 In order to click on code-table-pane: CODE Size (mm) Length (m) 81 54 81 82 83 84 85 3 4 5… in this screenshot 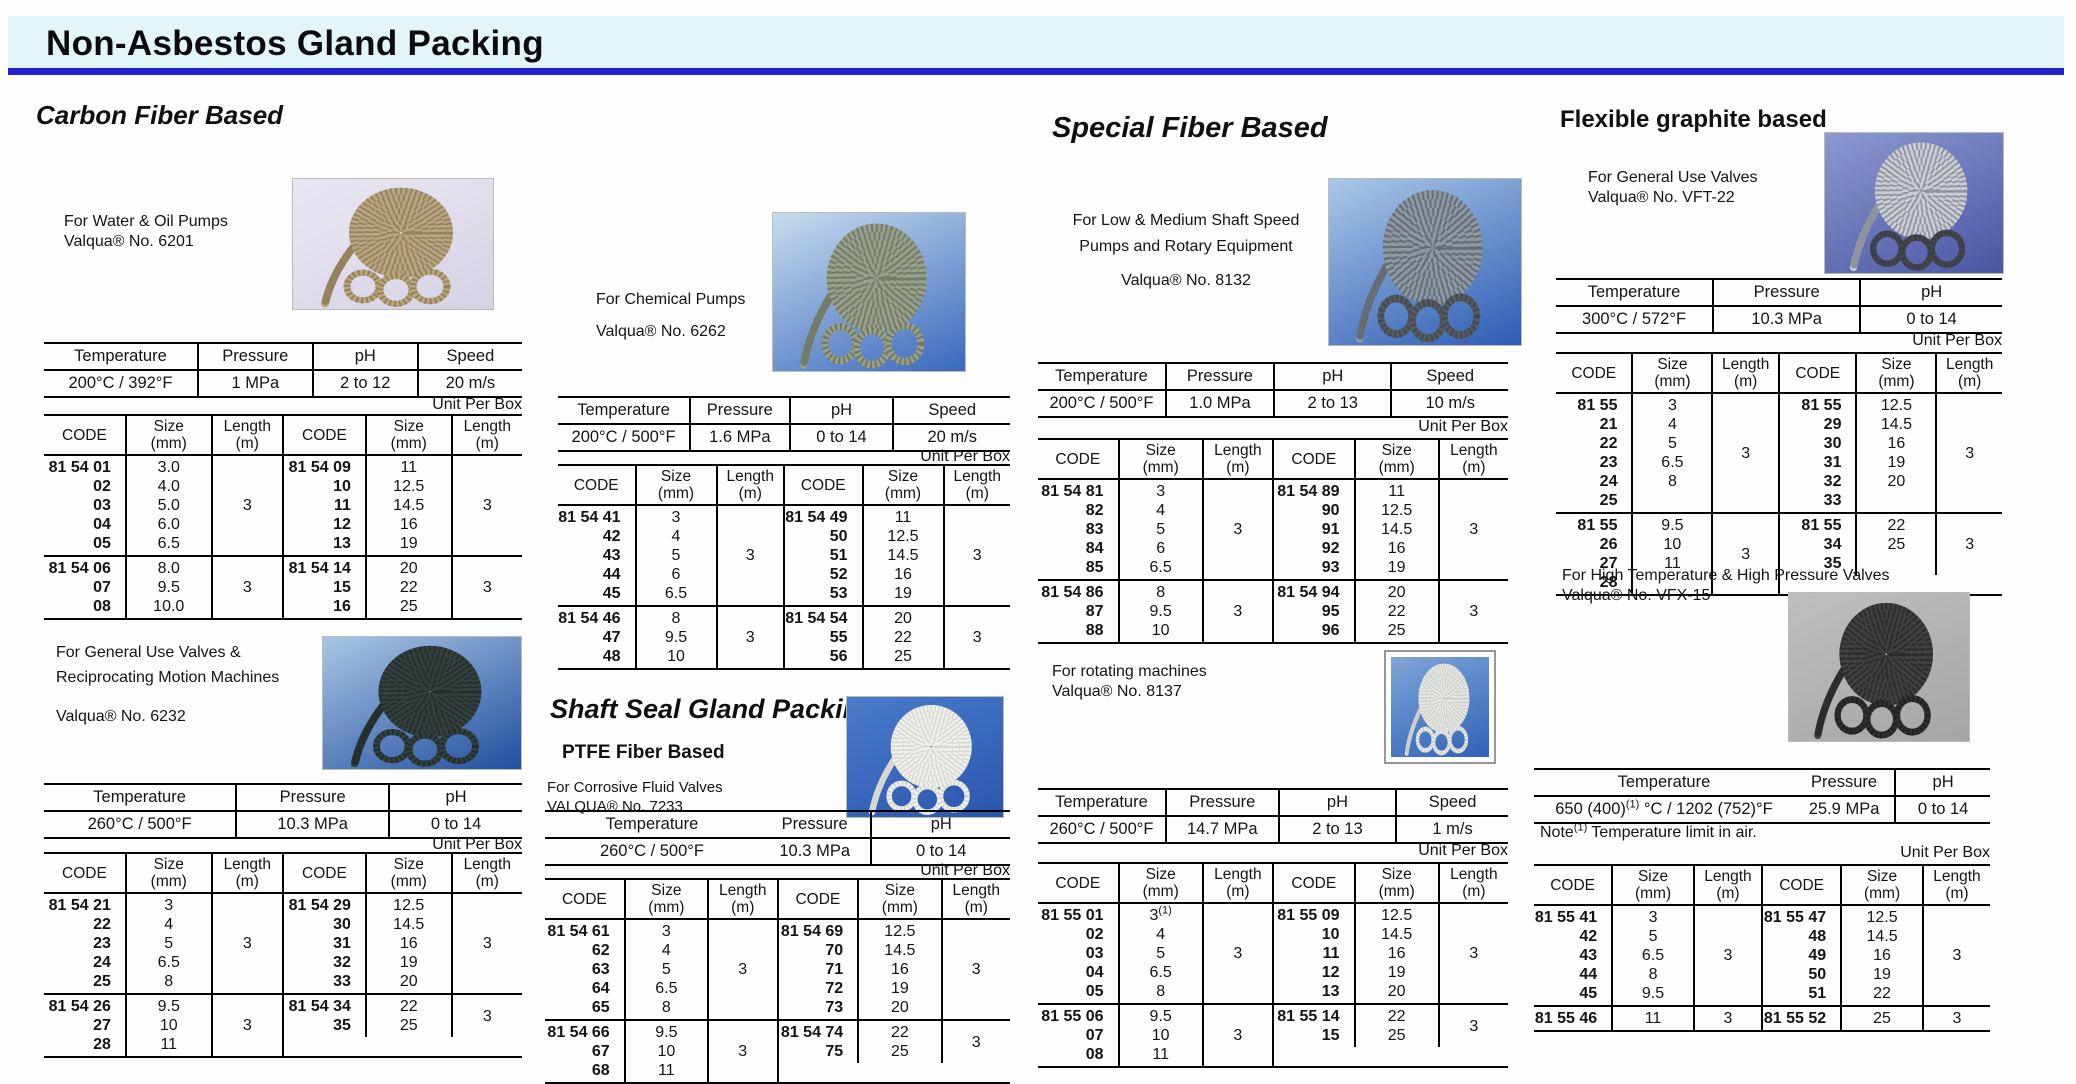, I will do `click(1155, 541)`.